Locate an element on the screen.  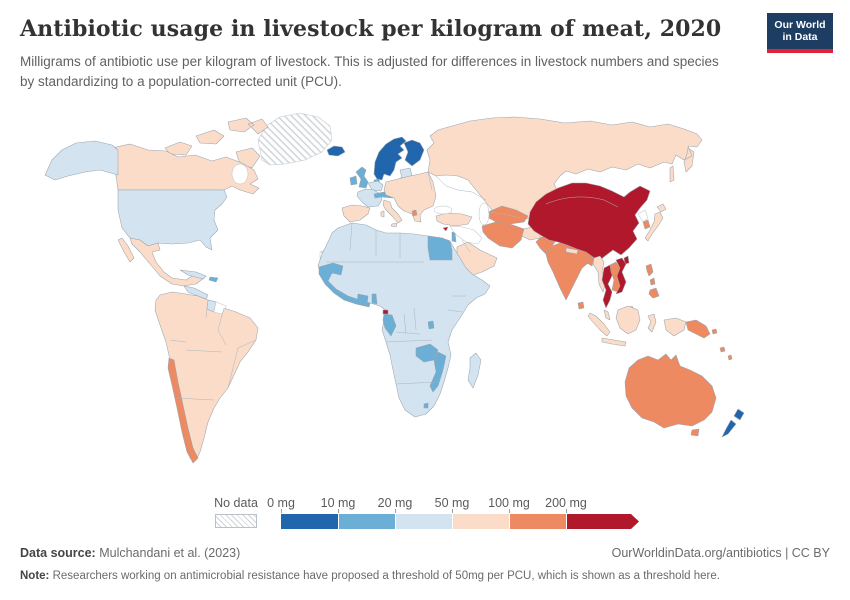
country-uk is located at coordinates (362, 177).